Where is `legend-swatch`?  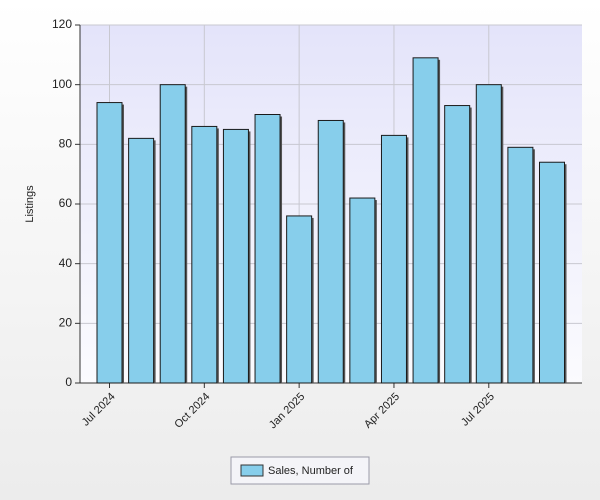 legend-swatch is located at coordinates (252, 470).